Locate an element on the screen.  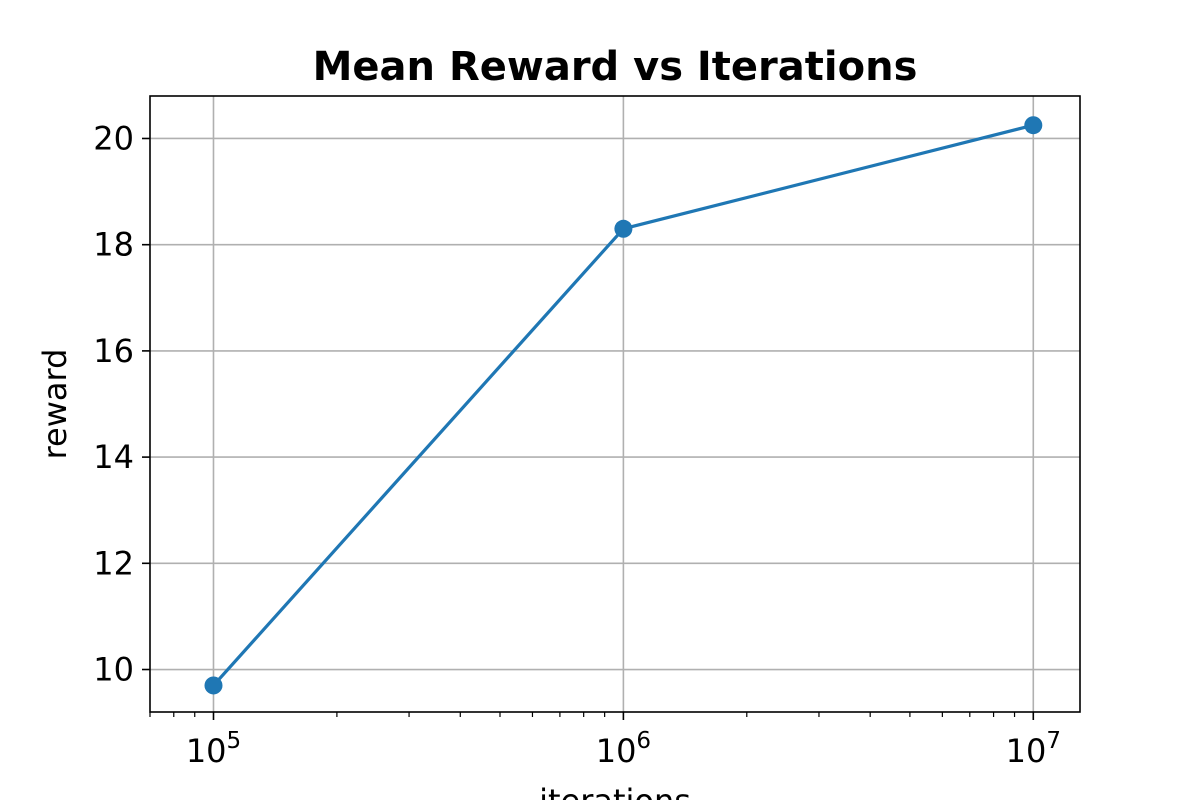
y-axis-label: reward is located at coordinates (55, 404).